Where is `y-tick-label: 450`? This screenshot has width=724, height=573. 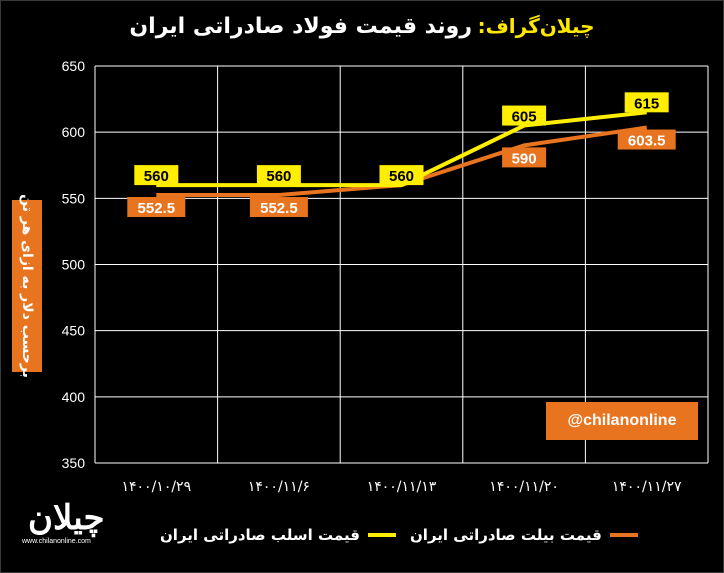 y-tick-label: 450 is located at coordinates (74, 331).